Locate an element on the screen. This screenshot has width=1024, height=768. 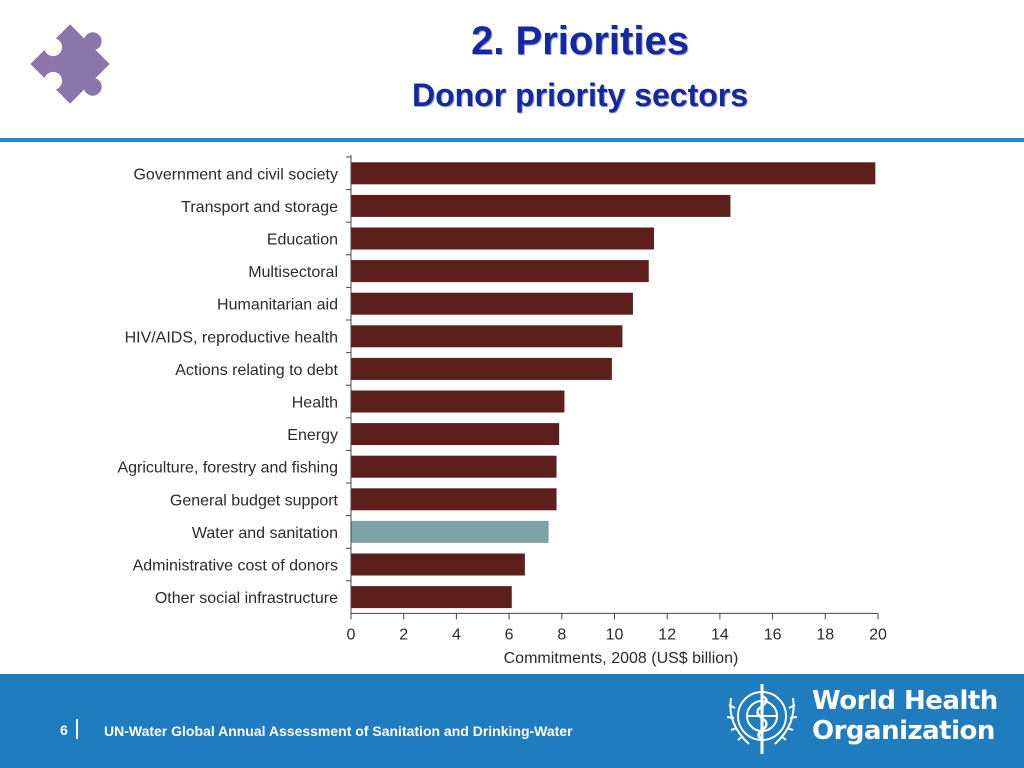
x-axis-label: Commitments, 2008 (US$ billion) is located at coordinates (621, 658).